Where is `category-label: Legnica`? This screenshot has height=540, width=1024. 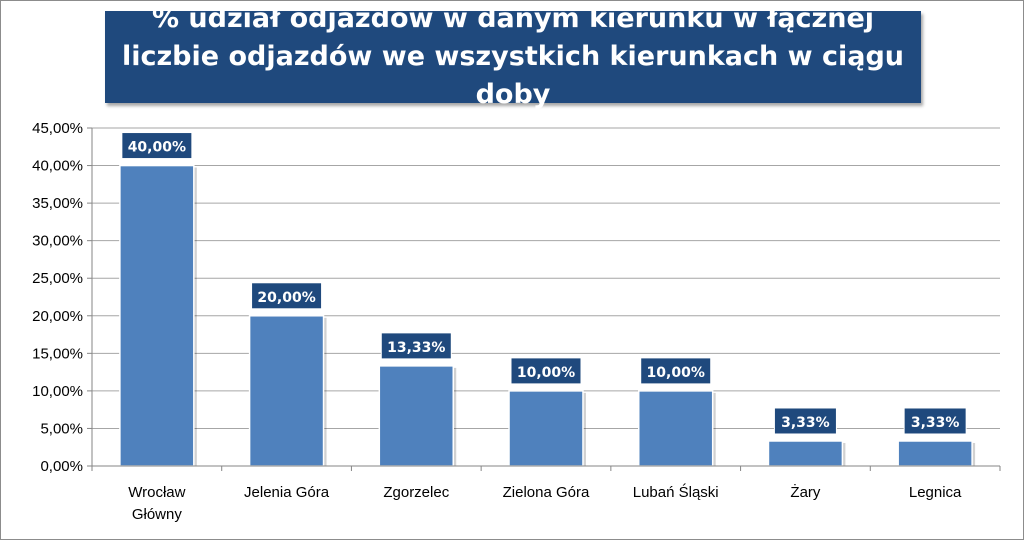
category-label: Legnica is located at coordinates (935, 492).